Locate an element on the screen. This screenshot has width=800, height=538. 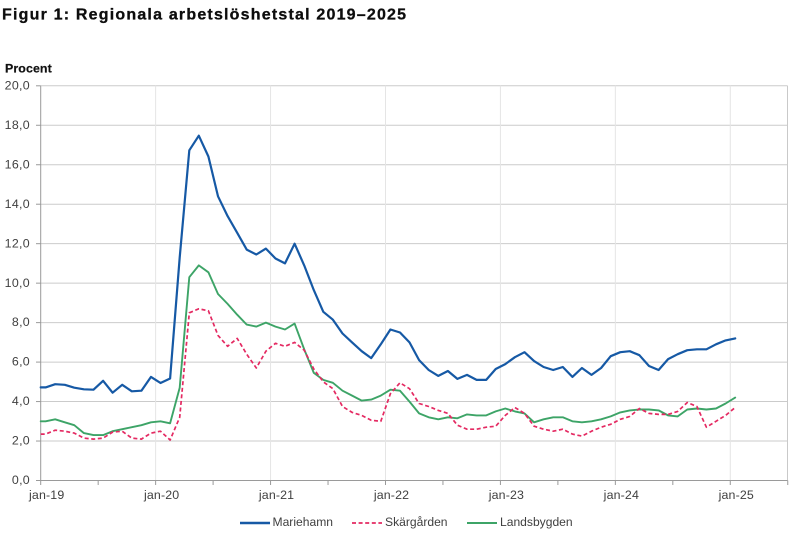
svg-text: Procent is located at coordinates (28, 69).